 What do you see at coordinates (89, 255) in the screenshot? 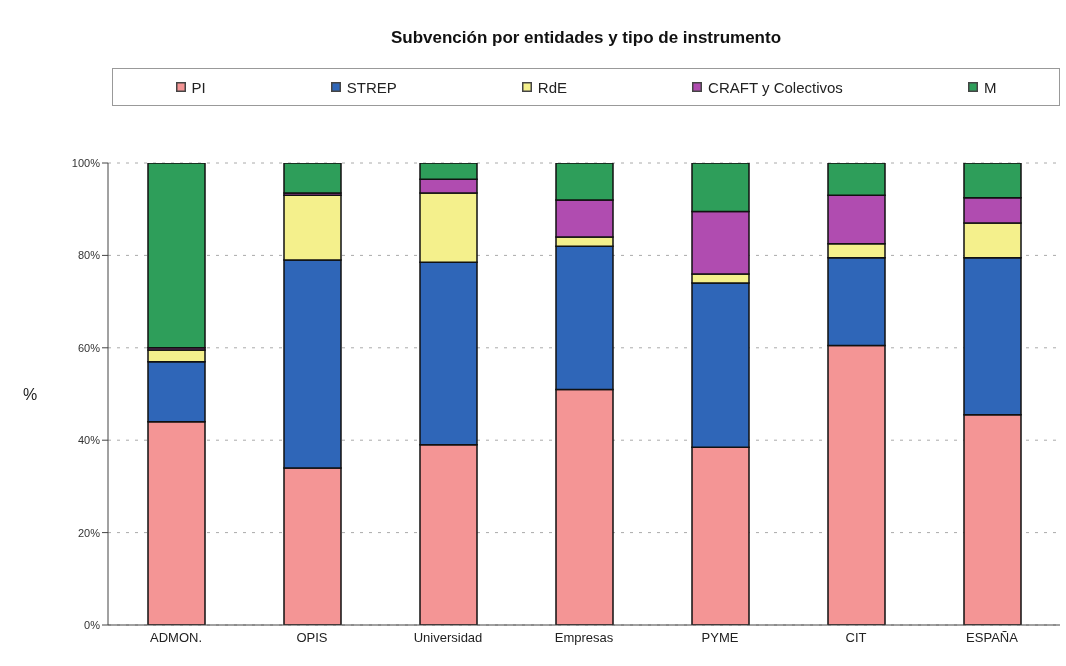
I see `y-tick-label: 80%` at bounding box center [89, 255].